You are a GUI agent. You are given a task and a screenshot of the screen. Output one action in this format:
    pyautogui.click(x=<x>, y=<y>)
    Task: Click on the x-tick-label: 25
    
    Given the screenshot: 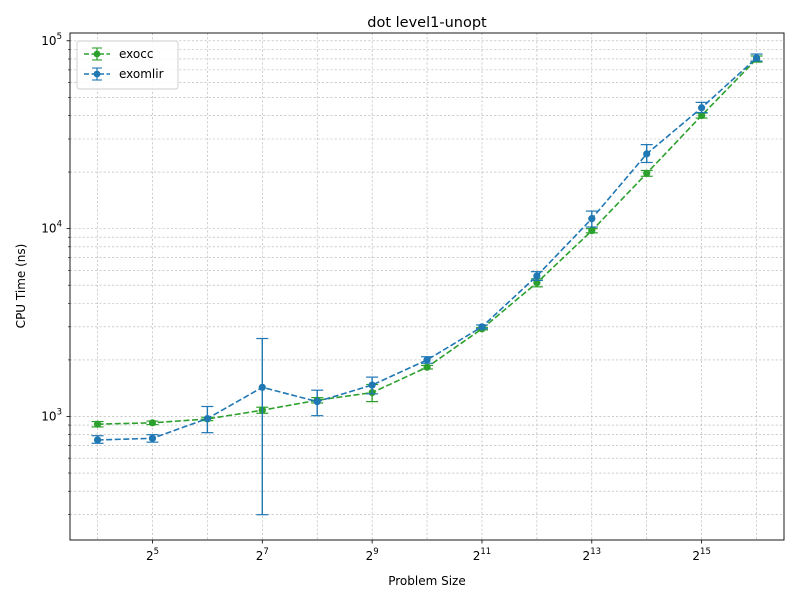 What is the action you would take?
    pyautogui.click(x=152, y=555)
    